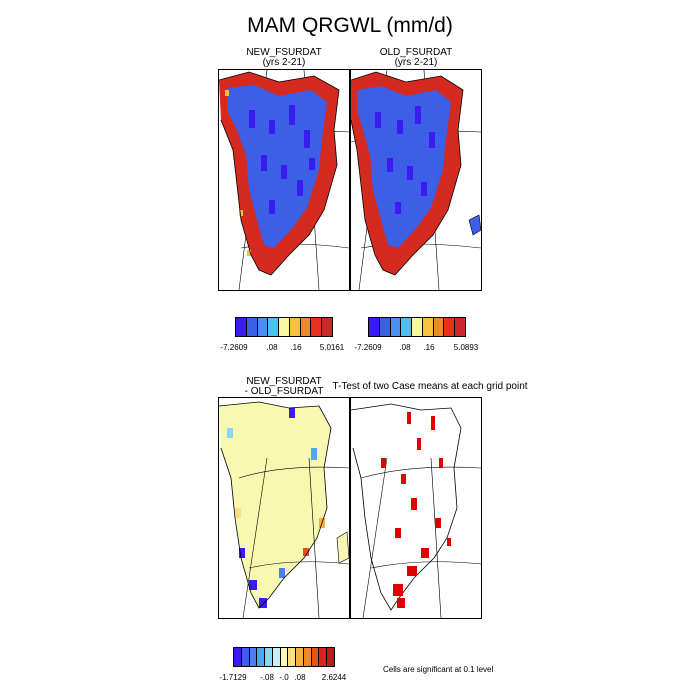 The width and height of the screenshot is (700, 700). Describe the element at coordinates (300, 677) in the screenshot. I see `colorbar-diff-label-4: .08` at that location.